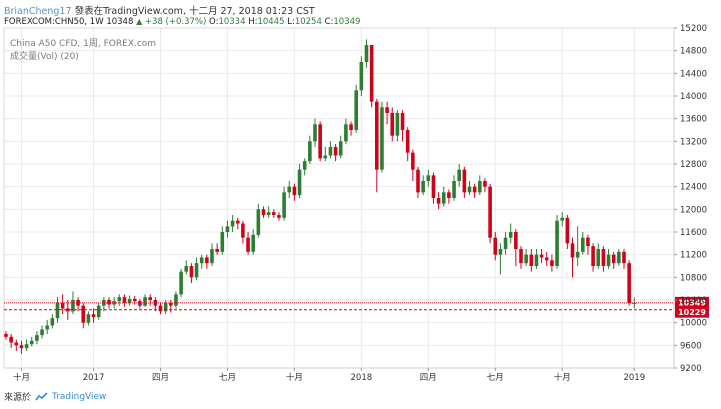 This screenshot has width=721, height=409. Describe the element at coordinates (79, 396) in the screenshot. I see `tradingview-link: TradingView` at that location.